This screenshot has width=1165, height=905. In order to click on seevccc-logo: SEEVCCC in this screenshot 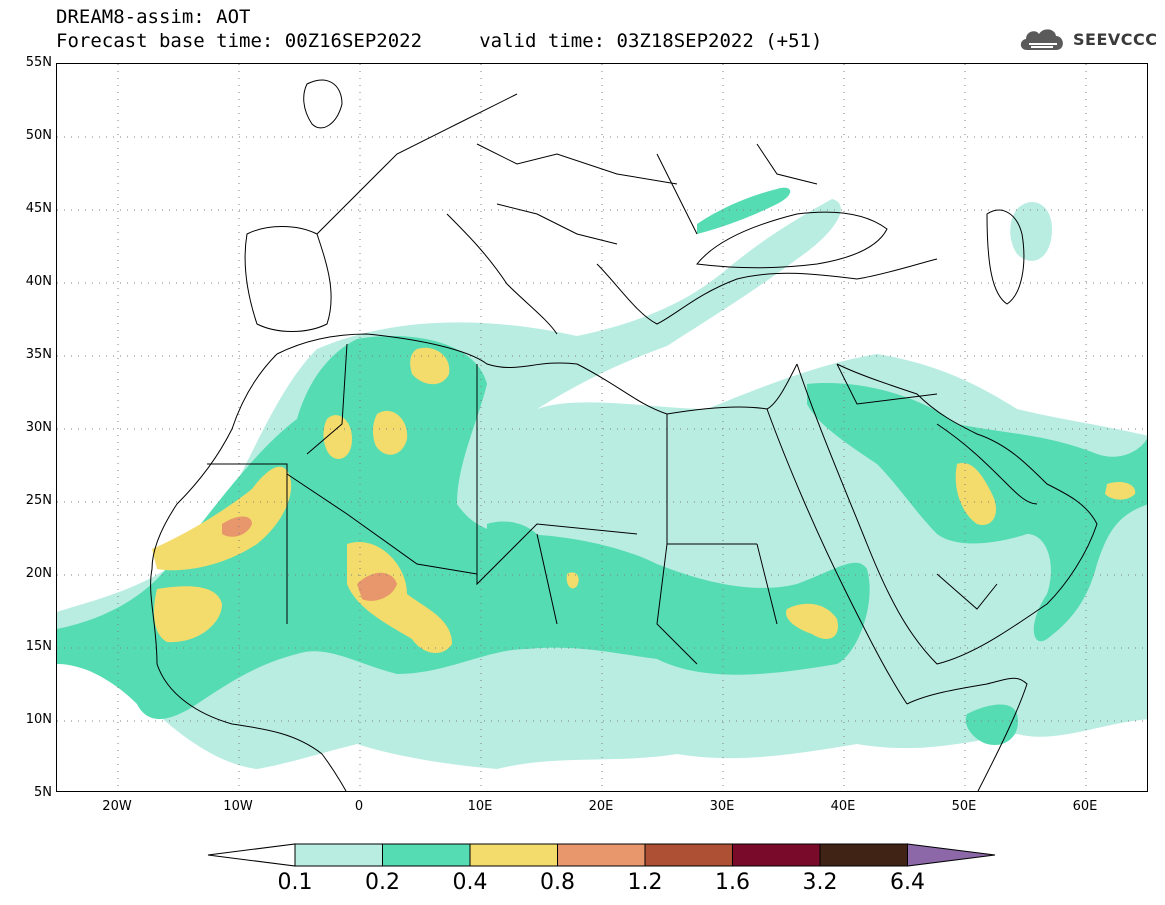, I will do `click(1087, 39)`.